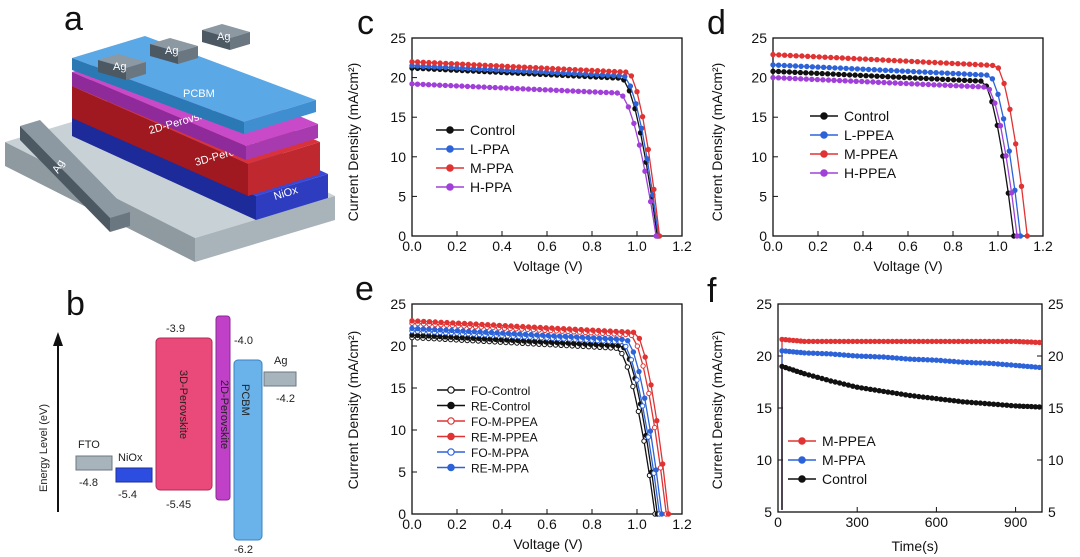 This screenshot has width=1080, height=557. I want to click on perovskite-2d-cb: -4.0, so click(243, 341).